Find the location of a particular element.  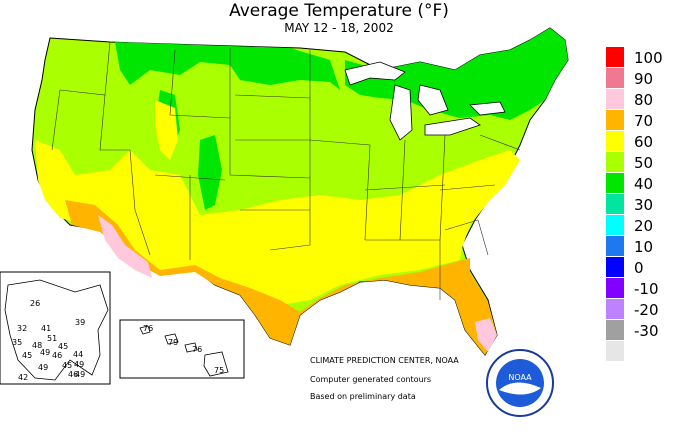

alaska-outline is located at coordinates (56, 330).